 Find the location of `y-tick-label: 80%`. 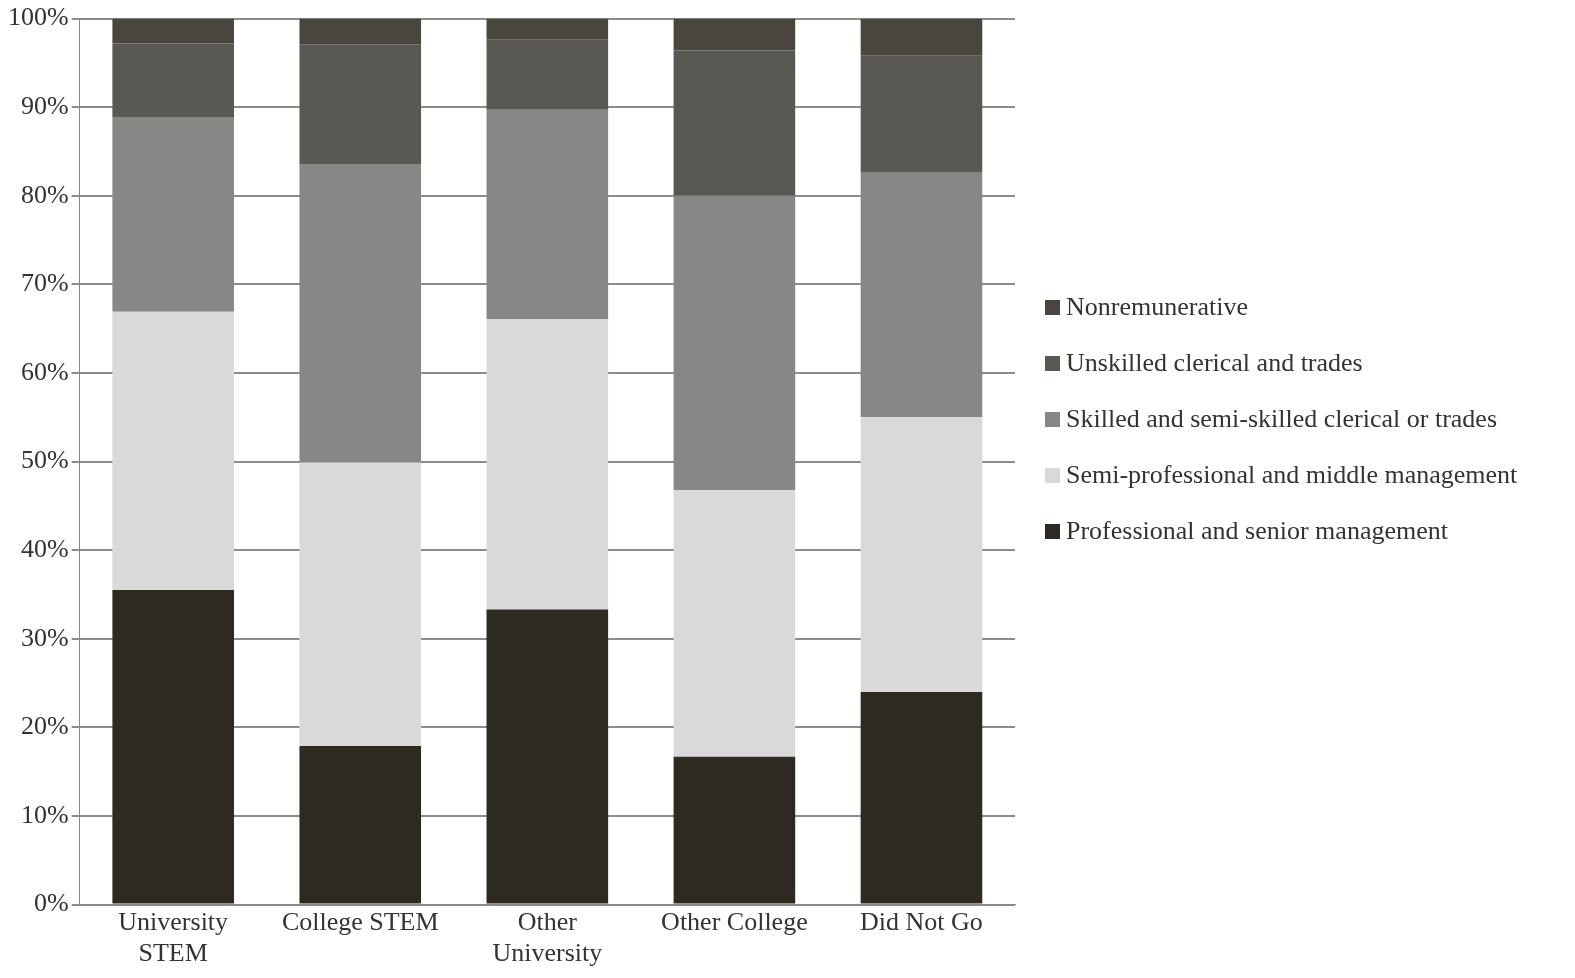

y-tick-label: 80% is located at coordinates (44, 194).